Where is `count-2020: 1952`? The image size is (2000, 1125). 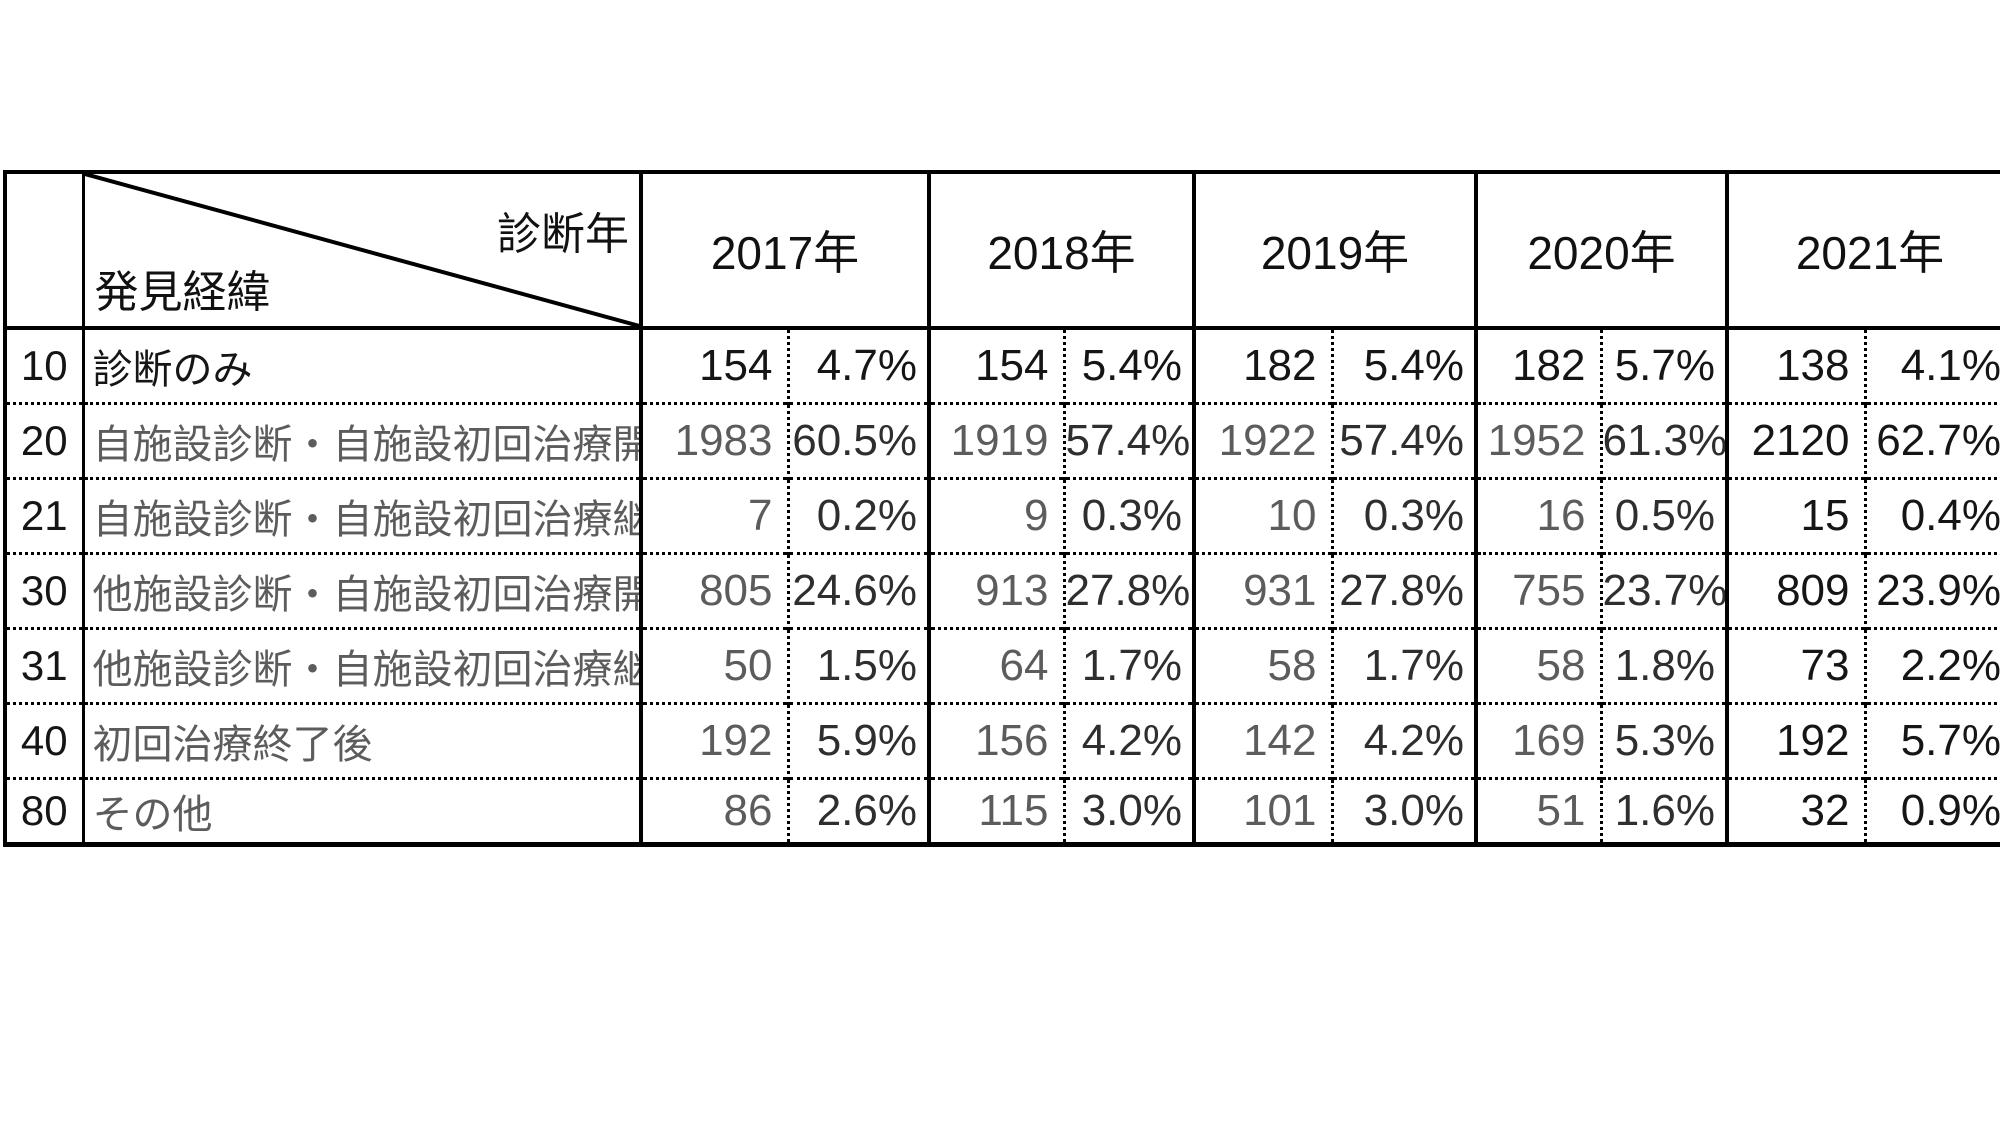
count-2020: 1952 is located at coordinates (1537, 439).